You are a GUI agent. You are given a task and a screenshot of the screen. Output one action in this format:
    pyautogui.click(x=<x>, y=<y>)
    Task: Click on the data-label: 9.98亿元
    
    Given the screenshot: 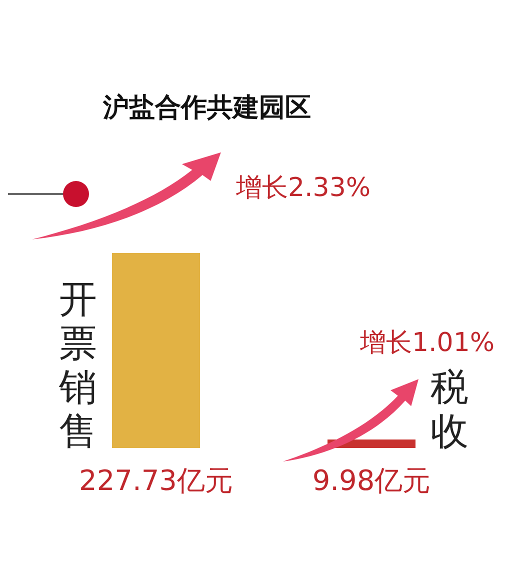 What is the action you would take?
    pyautogui.click(x=371, y=480)
    